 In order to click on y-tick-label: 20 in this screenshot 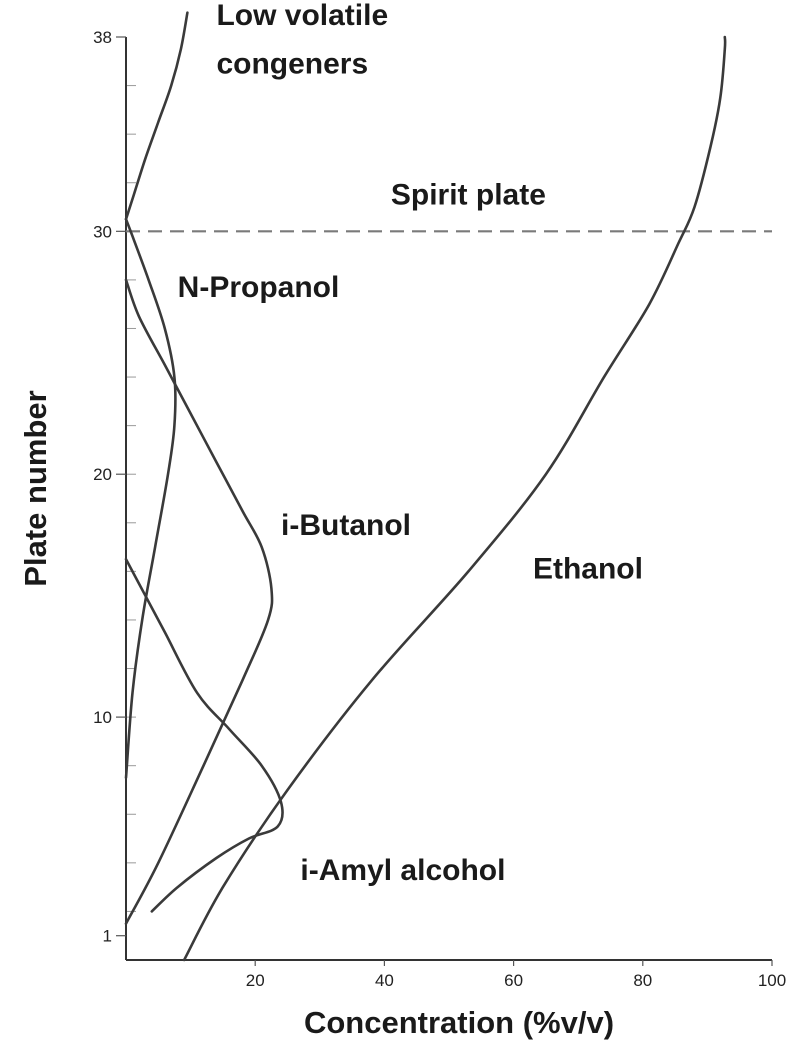, I will do `click(102, 474)`.